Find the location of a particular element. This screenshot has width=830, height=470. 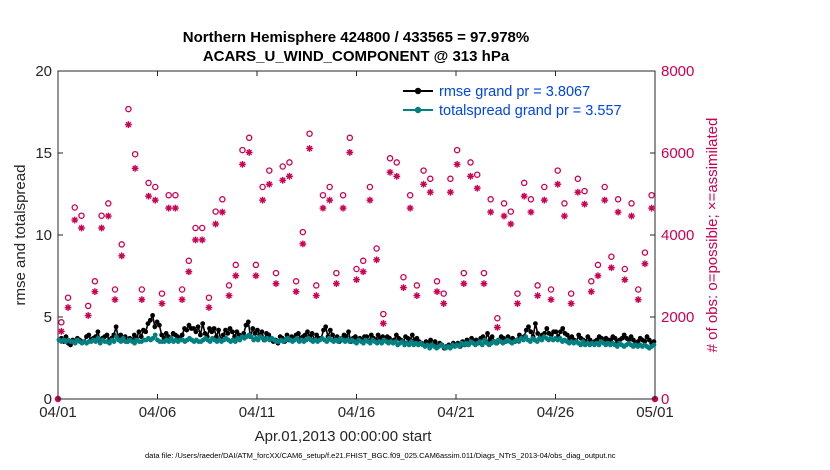

totalspread-point is located at coordinates (155, 335).